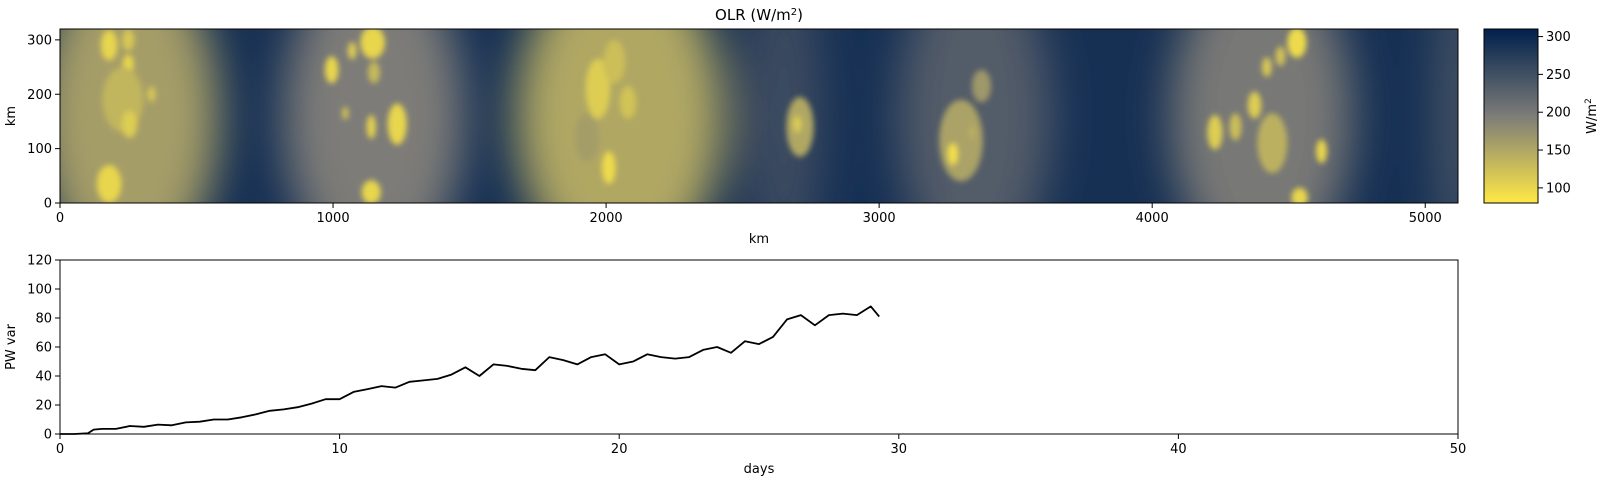 The image size is (1600, 480). I want to click on line-x-tick-label: 20, so click(619, 449).